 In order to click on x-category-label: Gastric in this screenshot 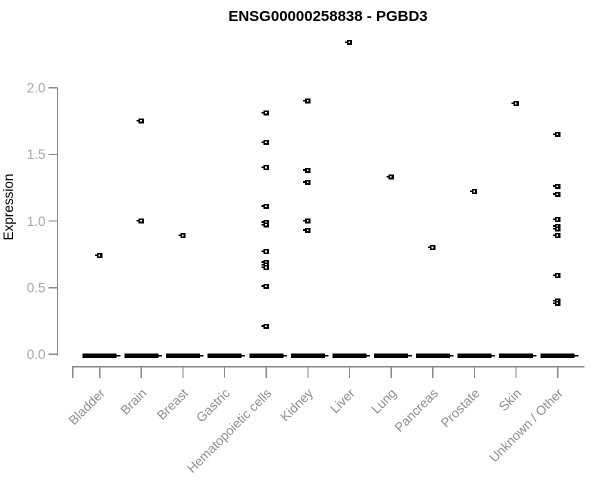, I will do `click(213, 405)`.